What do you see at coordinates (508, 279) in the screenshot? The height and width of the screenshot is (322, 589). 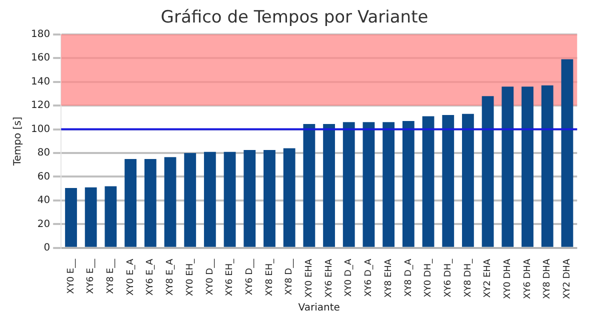 I see `x-tick-label: XY0 DHA` at bounding box center [508, 279].